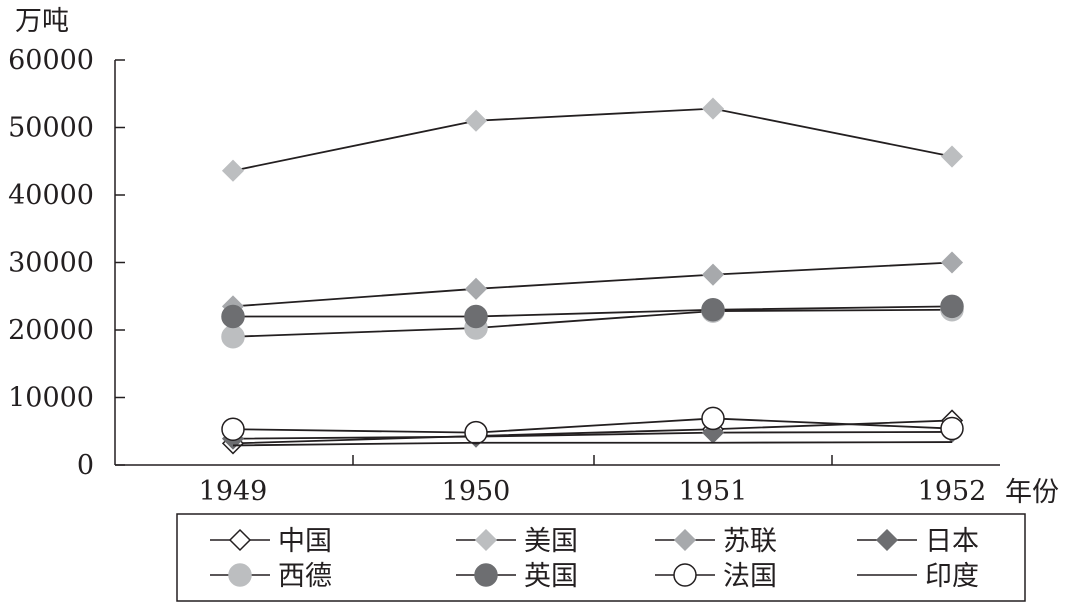 This screenshot has height=606, width=1079. I want to click on series-苏联, so click(592, 284).